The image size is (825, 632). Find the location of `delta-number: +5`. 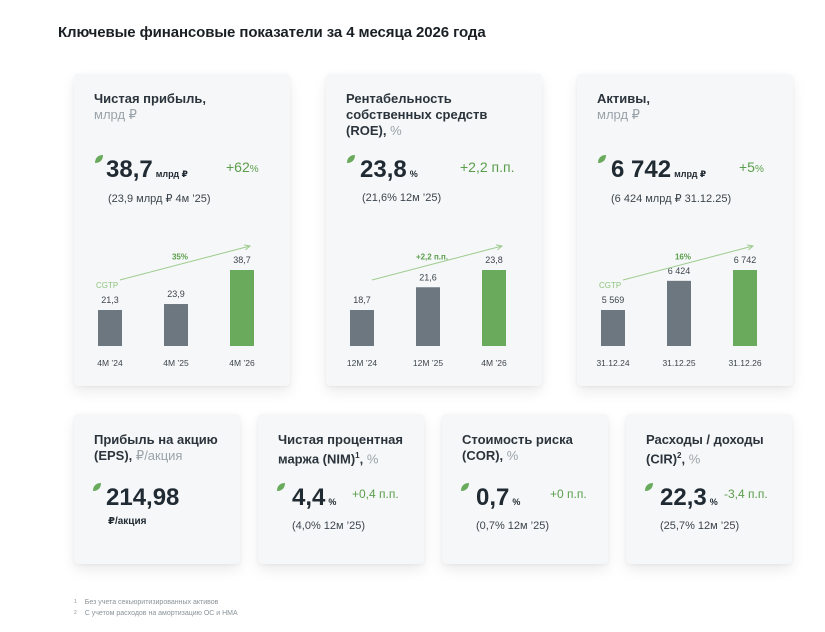

delta-number: +5 is located at coordinates (747, 167).